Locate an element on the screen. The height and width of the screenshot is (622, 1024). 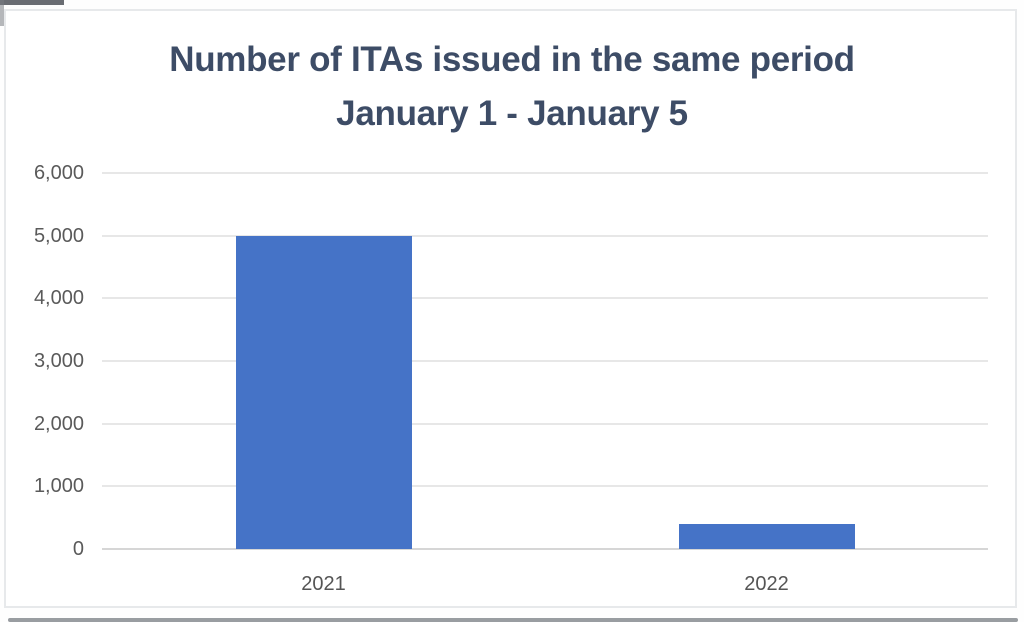
bar-2022 is located at coordinates (766, 536).